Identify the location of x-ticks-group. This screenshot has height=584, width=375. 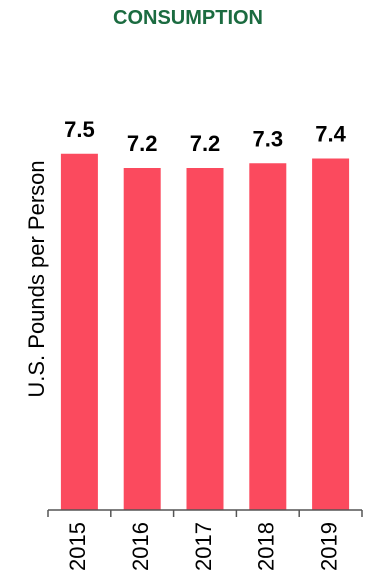
(205, 513).